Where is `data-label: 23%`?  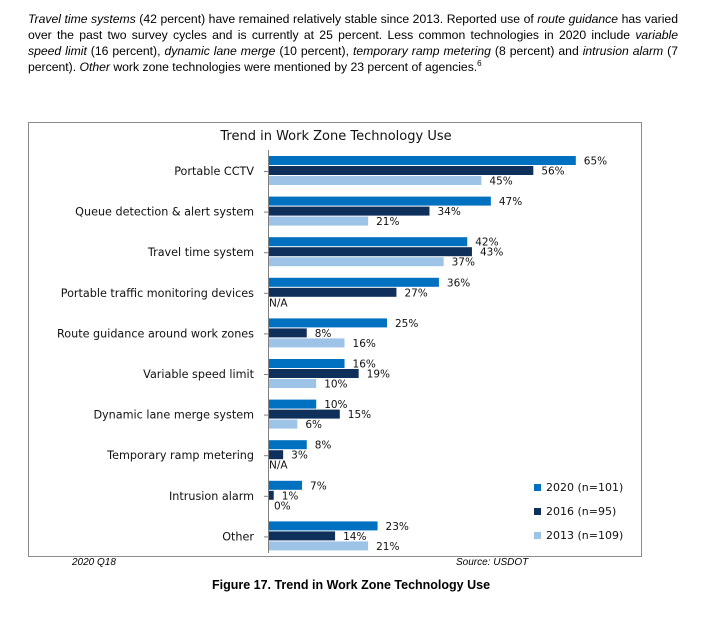 data-label: 23% is located at coordinates (397, 527).